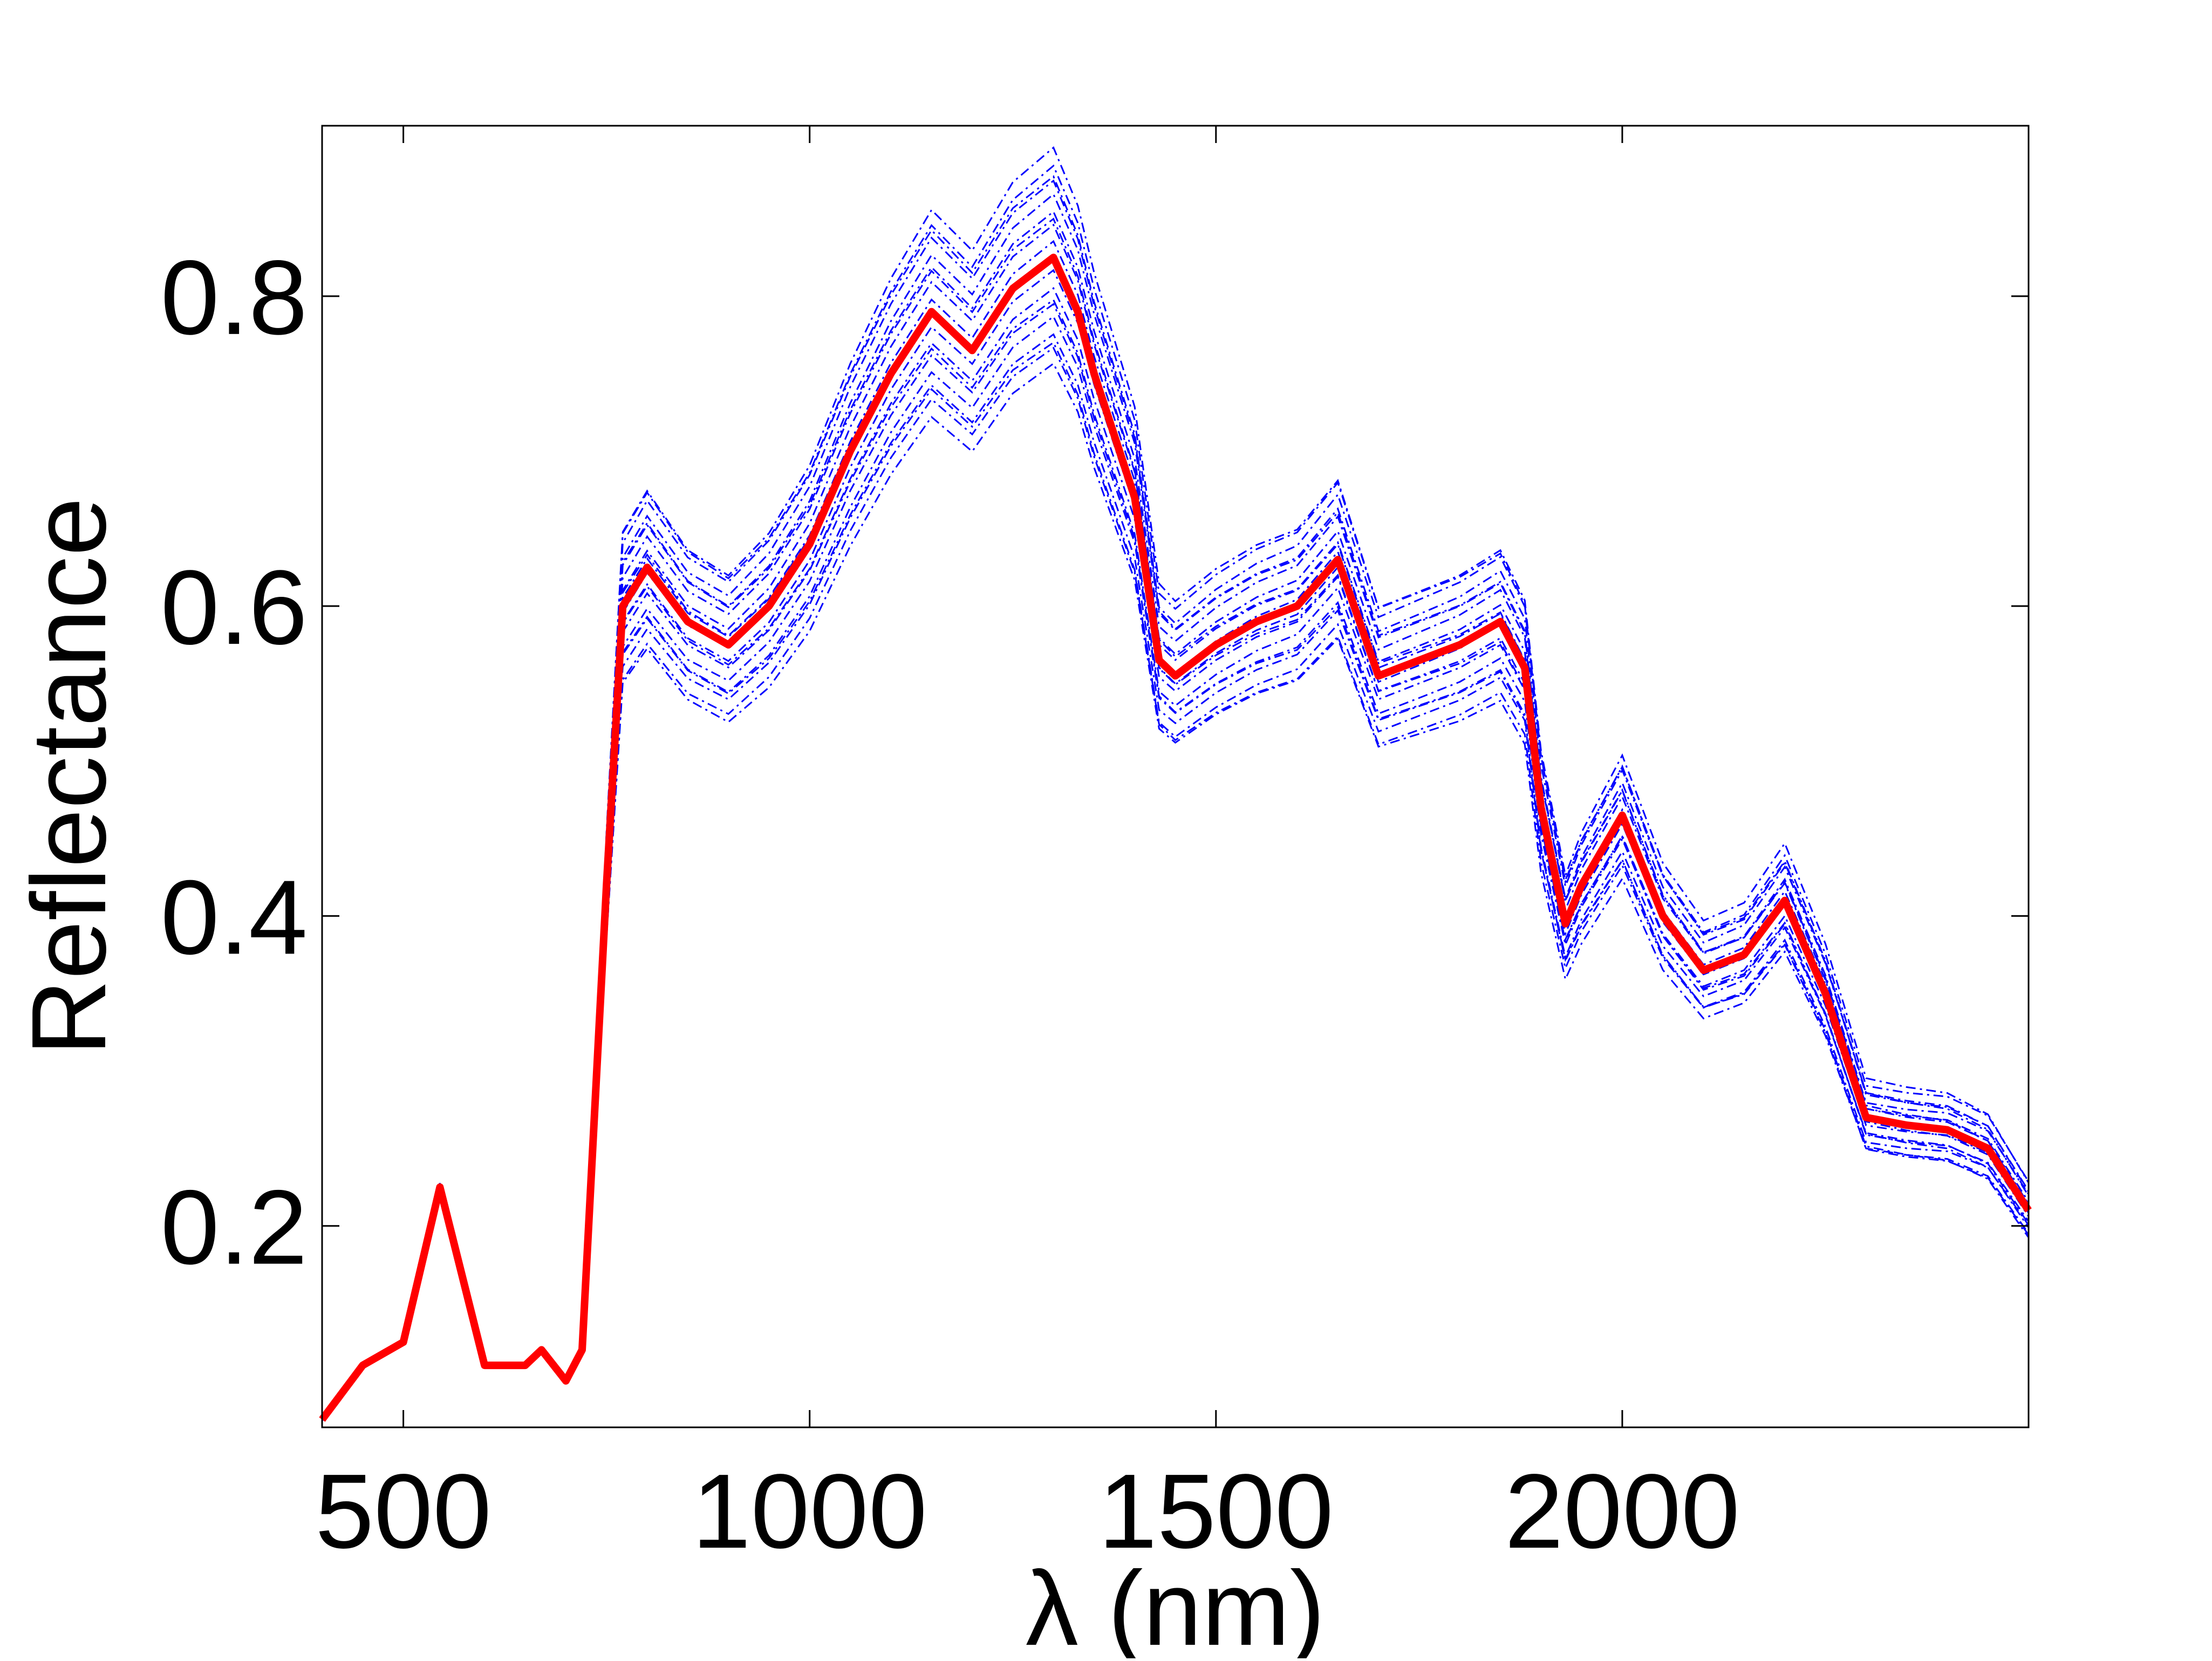 The width and height of the screenshot is (2212, 1661). What do you see at coordinates (235, 1227) in the screenshot?
I see `y-tick-label: 0.2` at bounding box center [235, 1227].